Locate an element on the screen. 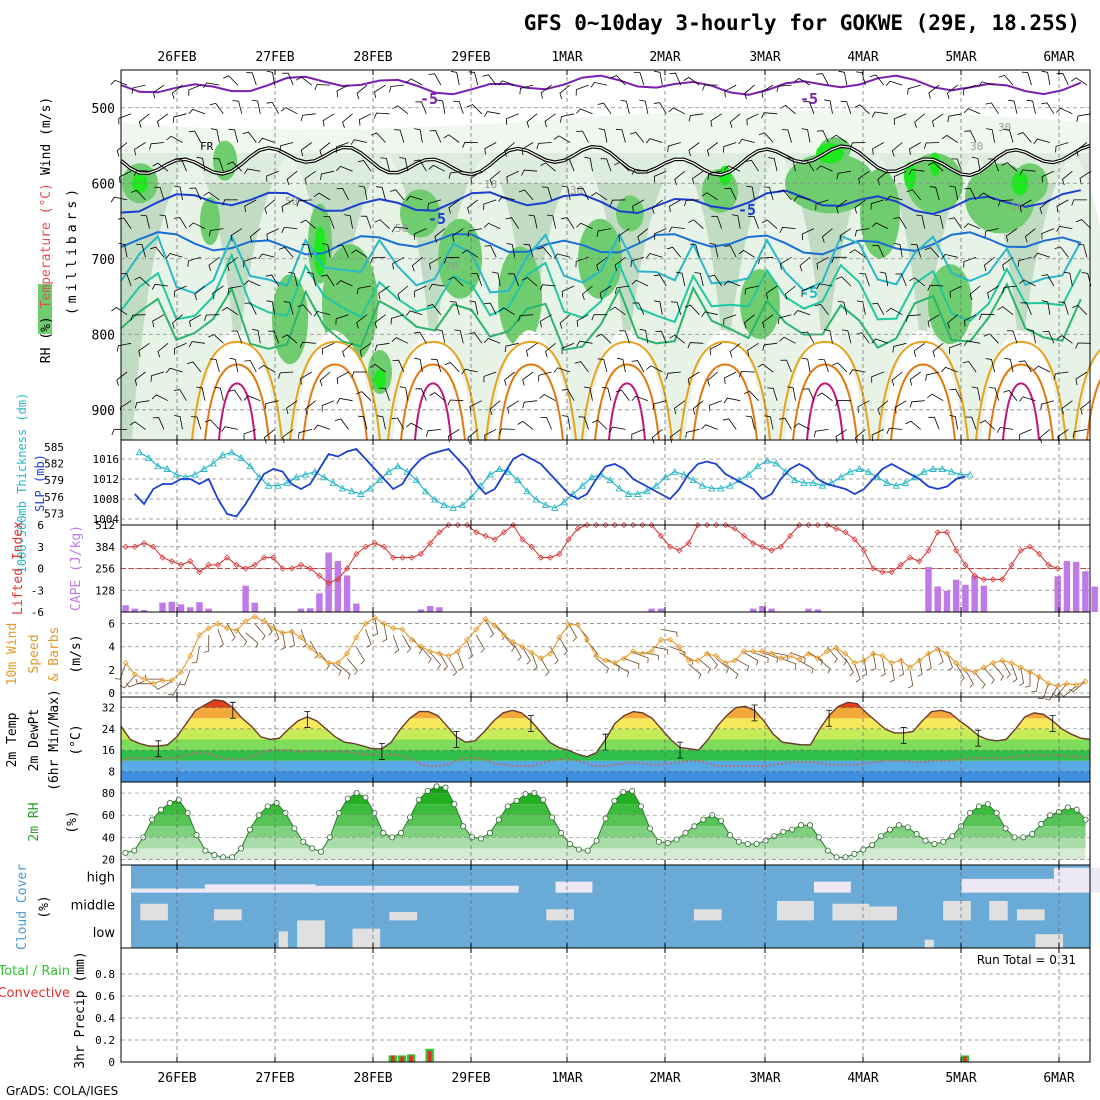 Image resolution: width=1100 pixels, height=1100 pixels. pressure-tick-label: 900 is located at coordinates (103, 411).